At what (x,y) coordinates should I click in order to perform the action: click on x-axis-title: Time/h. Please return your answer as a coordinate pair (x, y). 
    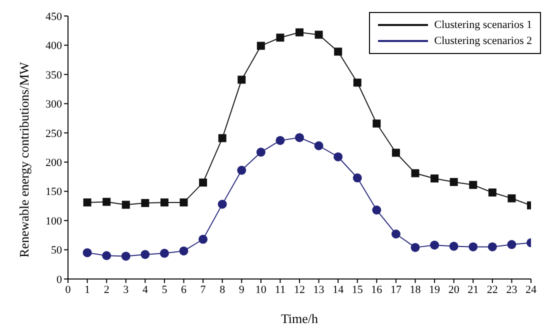
    Looking at the image, I should click on (299, 318).